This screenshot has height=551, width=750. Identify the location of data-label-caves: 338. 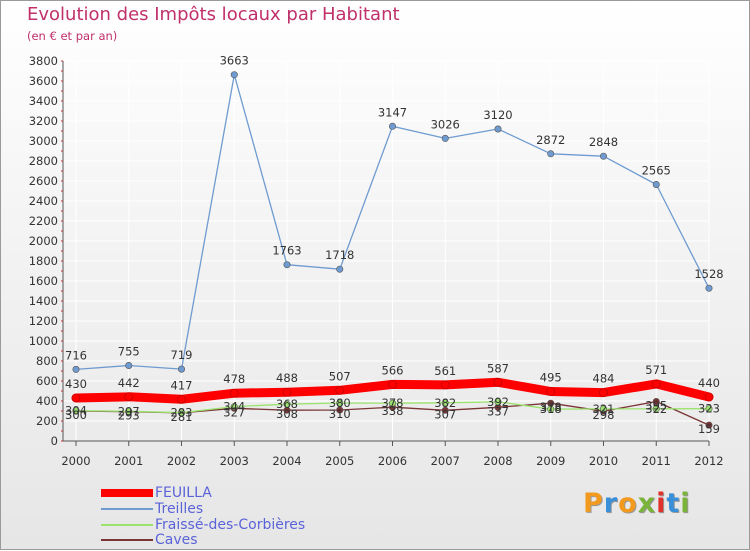
(393, 411).